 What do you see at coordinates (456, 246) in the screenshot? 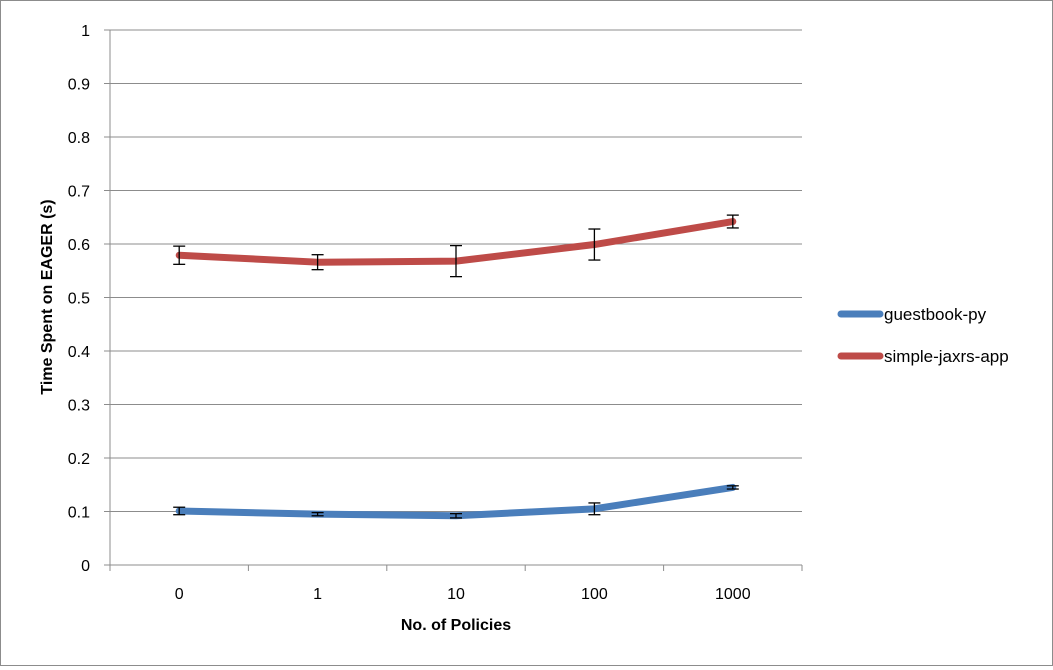
I see `series-simple-jaxrs-app` at bounding box center [456, 246].